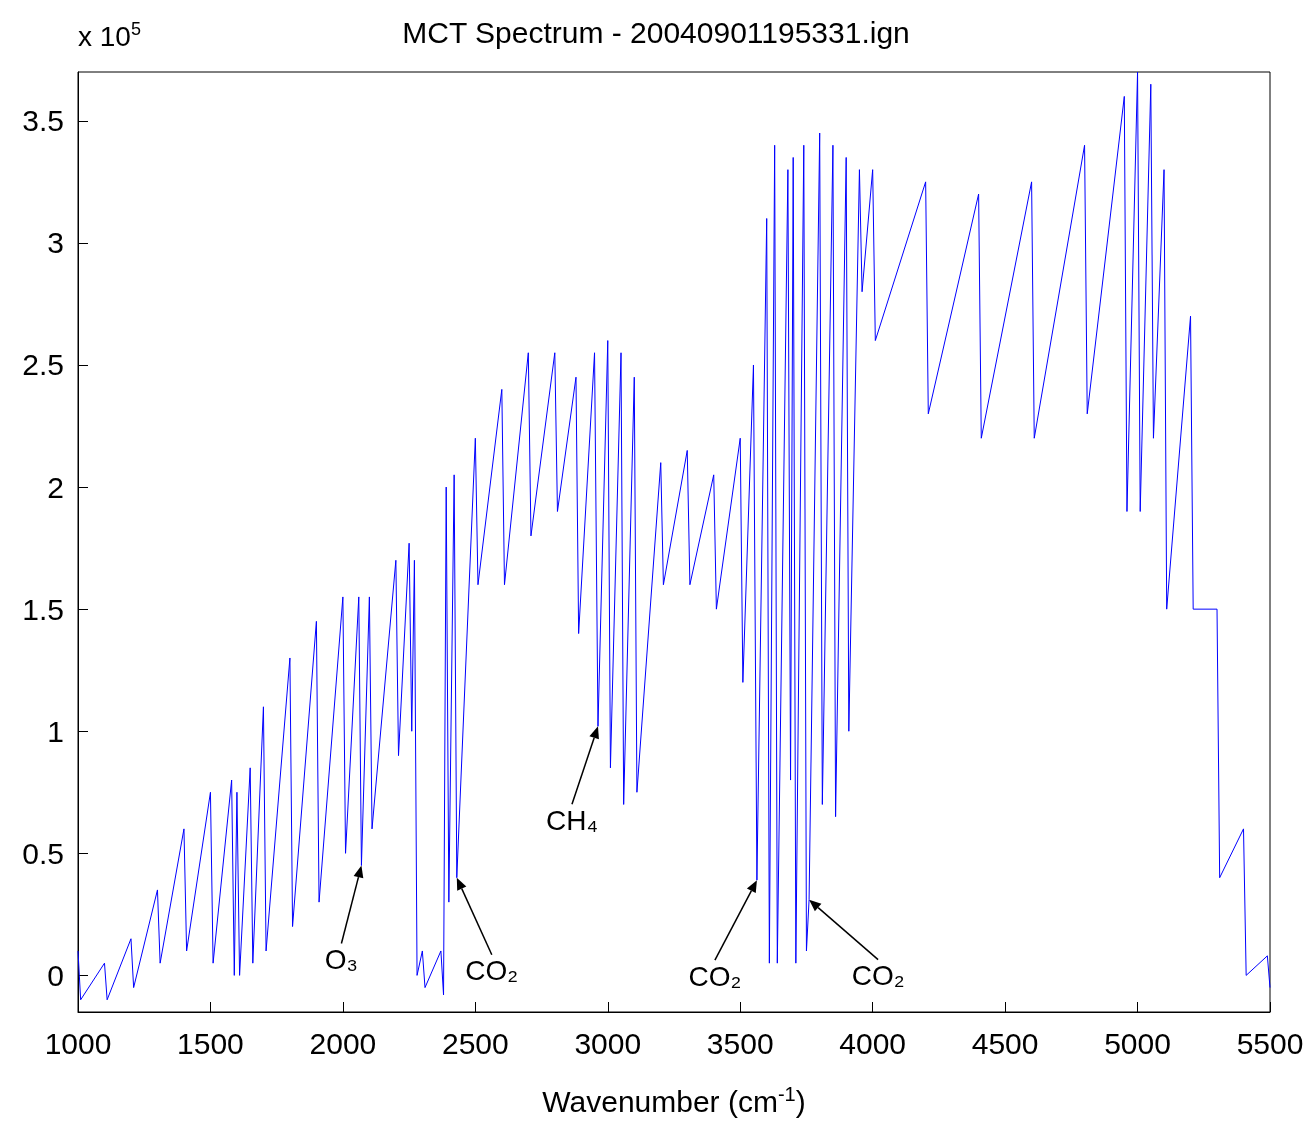 This screenshot has height=1125, width=1312. What do you see at coordinates (1270, 1043) in the screenshot?
I see `x-tick-label: 5500` at bounding box center [1270, 1043].